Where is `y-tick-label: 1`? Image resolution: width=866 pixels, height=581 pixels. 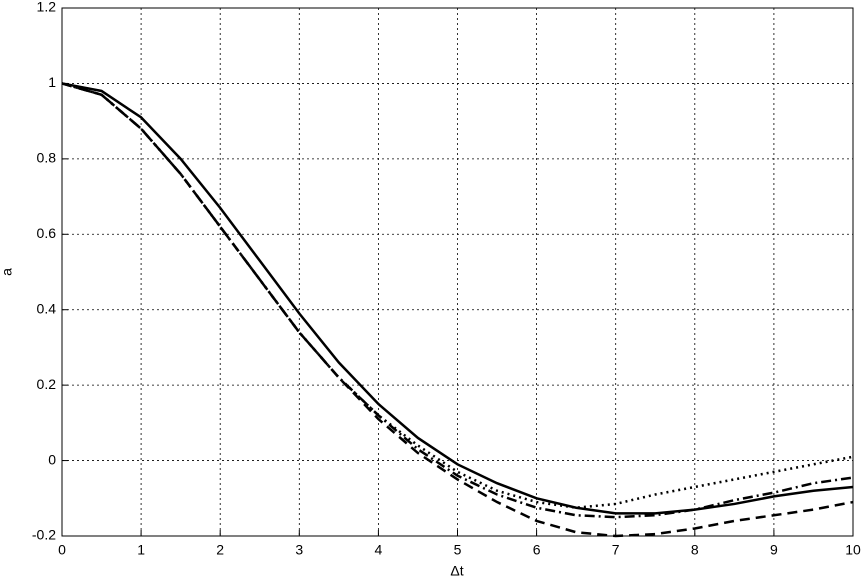 y-tick-label: 1 is located at coordinates (52, 82).